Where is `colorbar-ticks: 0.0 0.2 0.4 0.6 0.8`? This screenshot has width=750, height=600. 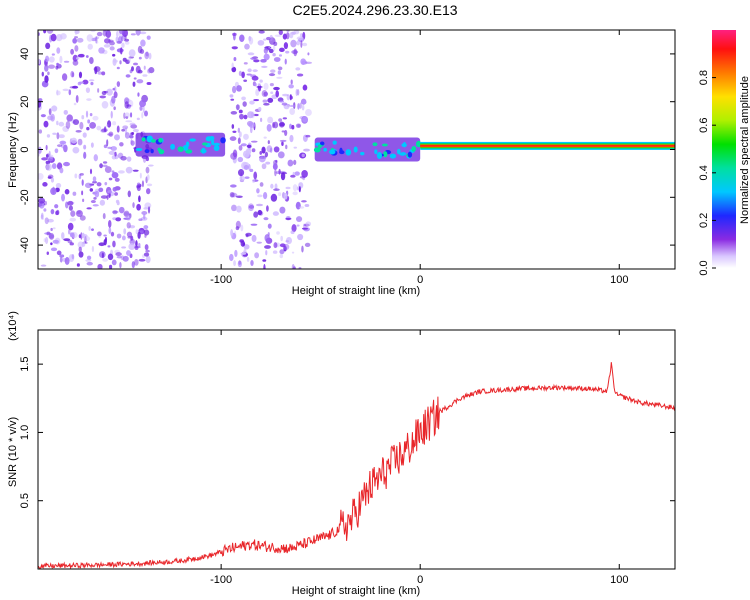 colorbar-ticks: 0.0 0.2 0.4 0.6 0.8 is located at coordinates (707, 173).